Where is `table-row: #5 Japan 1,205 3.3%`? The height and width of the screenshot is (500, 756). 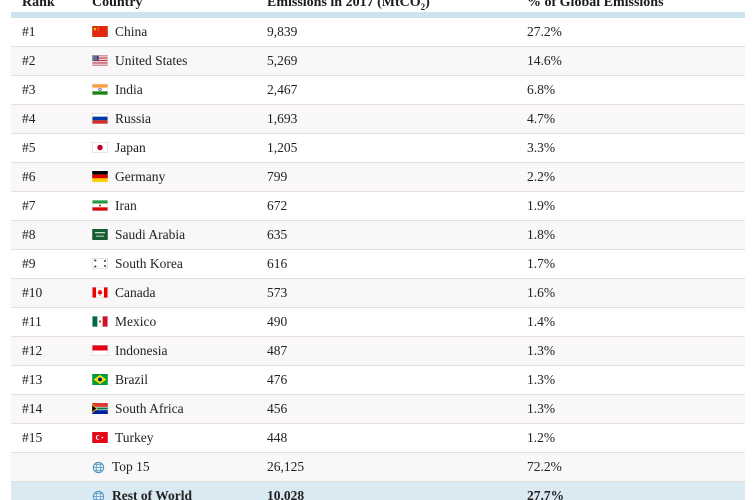 table-row: #5 Japan 1,205 3.3% is located at coordinates (378, 148).